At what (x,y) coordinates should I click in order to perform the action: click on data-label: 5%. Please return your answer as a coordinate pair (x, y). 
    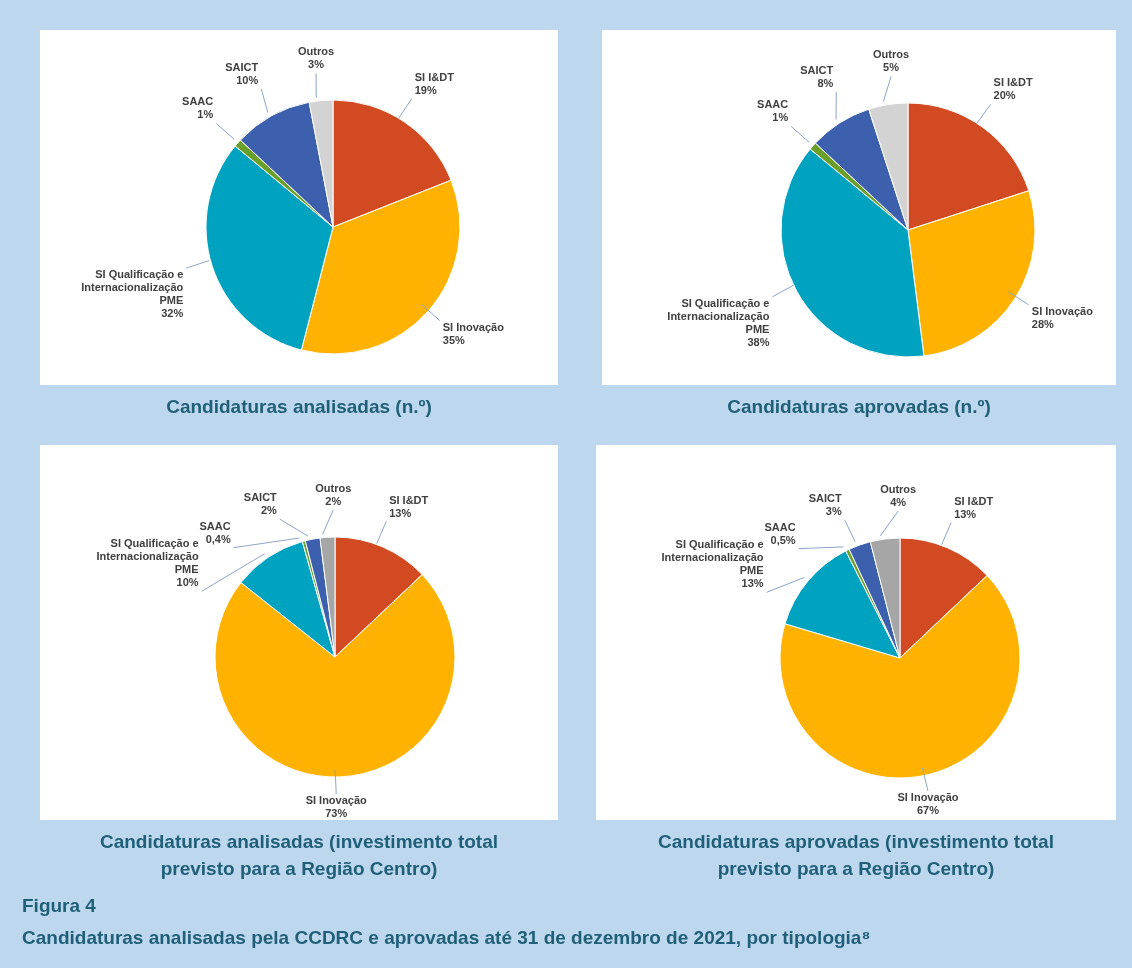
    Looking at the image, I should click on (891, 67).